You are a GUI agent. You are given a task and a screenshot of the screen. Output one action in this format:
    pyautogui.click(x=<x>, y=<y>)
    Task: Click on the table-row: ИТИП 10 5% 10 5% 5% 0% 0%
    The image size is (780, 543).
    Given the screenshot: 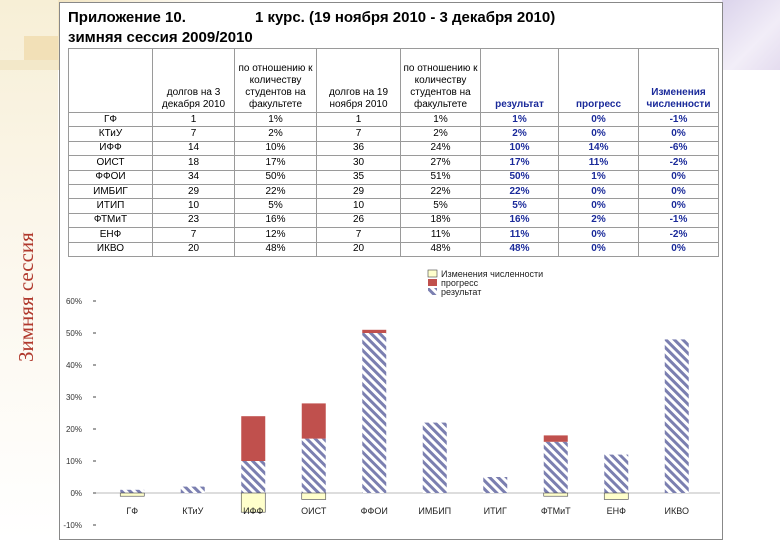 What is the action you would take?
    pyautogui.click(x=393, y=206)
    